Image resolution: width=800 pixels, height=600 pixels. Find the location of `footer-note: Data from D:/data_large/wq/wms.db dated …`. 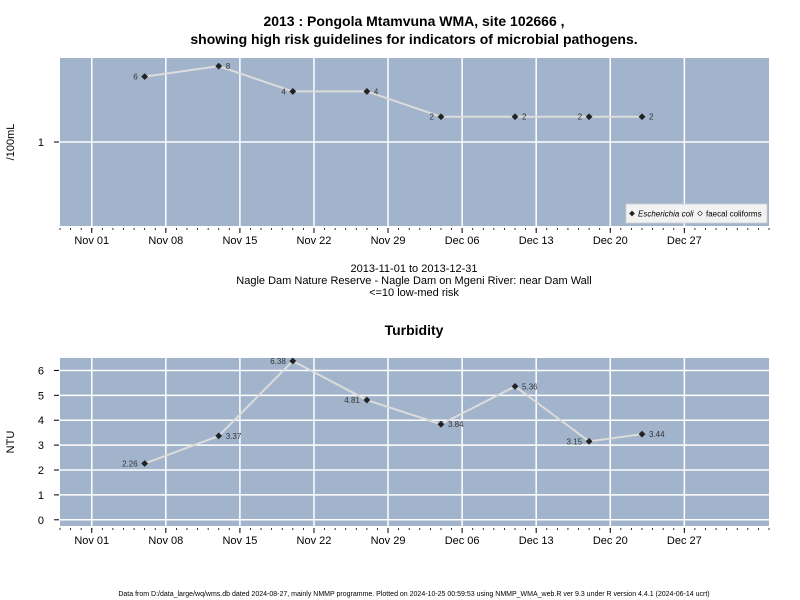

footer-note: Data from D:/data_large/wq/wms.db dated … is located at coordinates (413, 594).